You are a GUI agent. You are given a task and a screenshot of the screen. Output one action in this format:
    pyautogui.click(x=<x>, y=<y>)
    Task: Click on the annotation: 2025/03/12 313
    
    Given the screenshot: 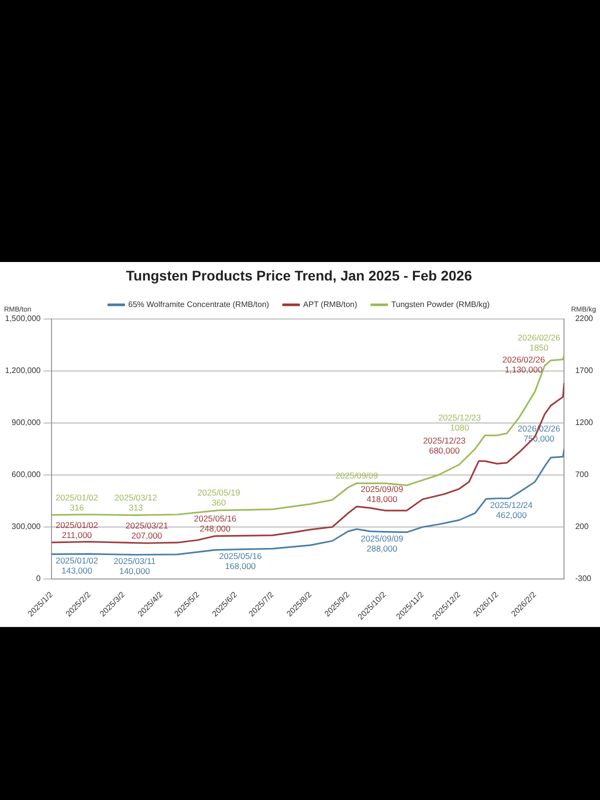 What is the action you would take?
    pyautogui.click(x=136, y=502)
    